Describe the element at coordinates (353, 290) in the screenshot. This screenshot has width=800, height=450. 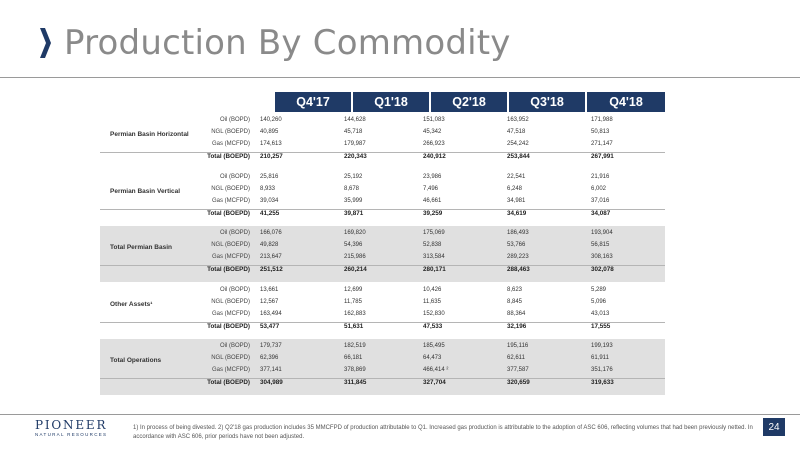
I see `table-cell: 12,699` at that location.